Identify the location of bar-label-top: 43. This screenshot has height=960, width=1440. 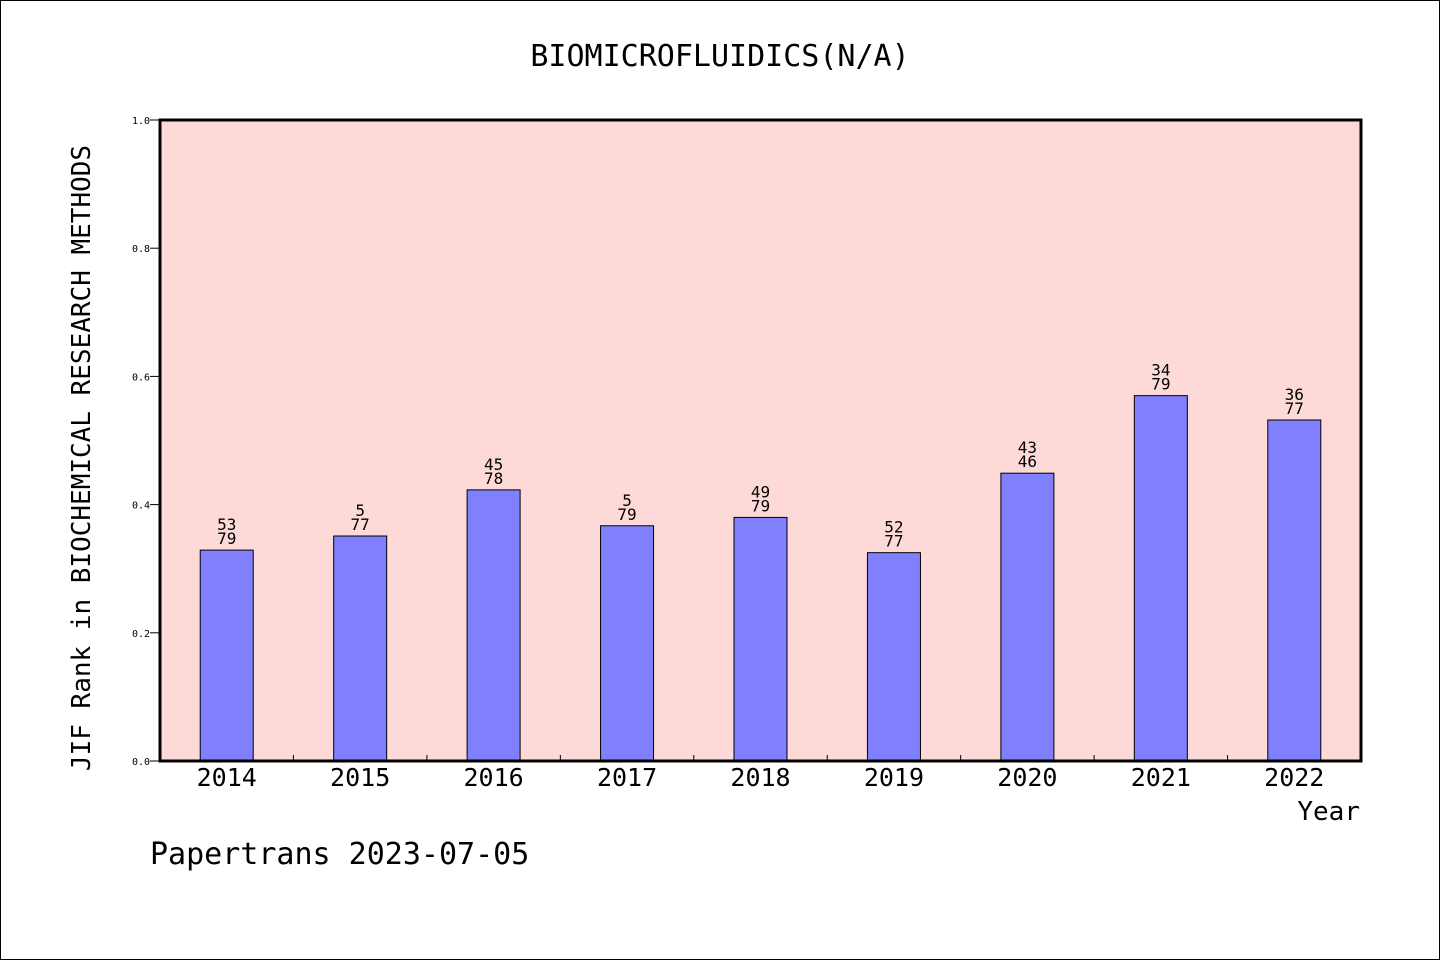
(1027, 447).